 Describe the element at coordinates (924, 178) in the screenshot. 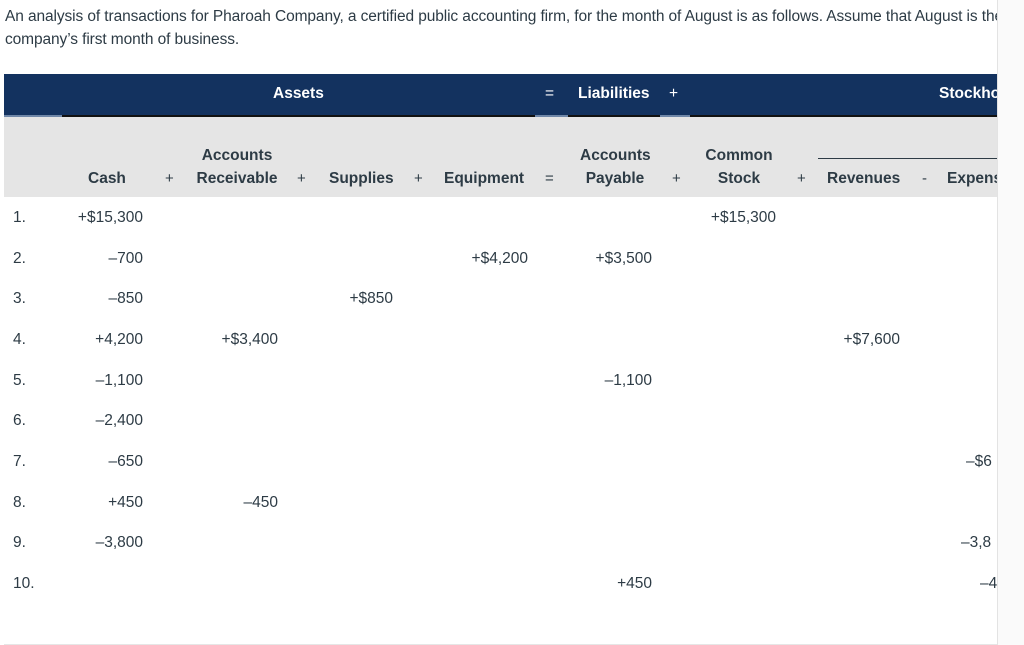

I see `op-minus: -` at that location.